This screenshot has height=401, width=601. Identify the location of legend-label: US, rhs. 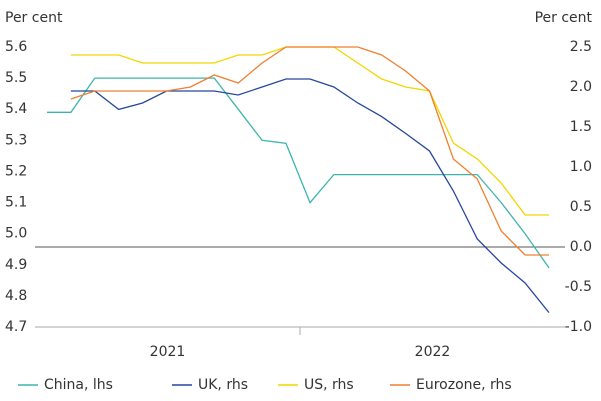
(329, 385).